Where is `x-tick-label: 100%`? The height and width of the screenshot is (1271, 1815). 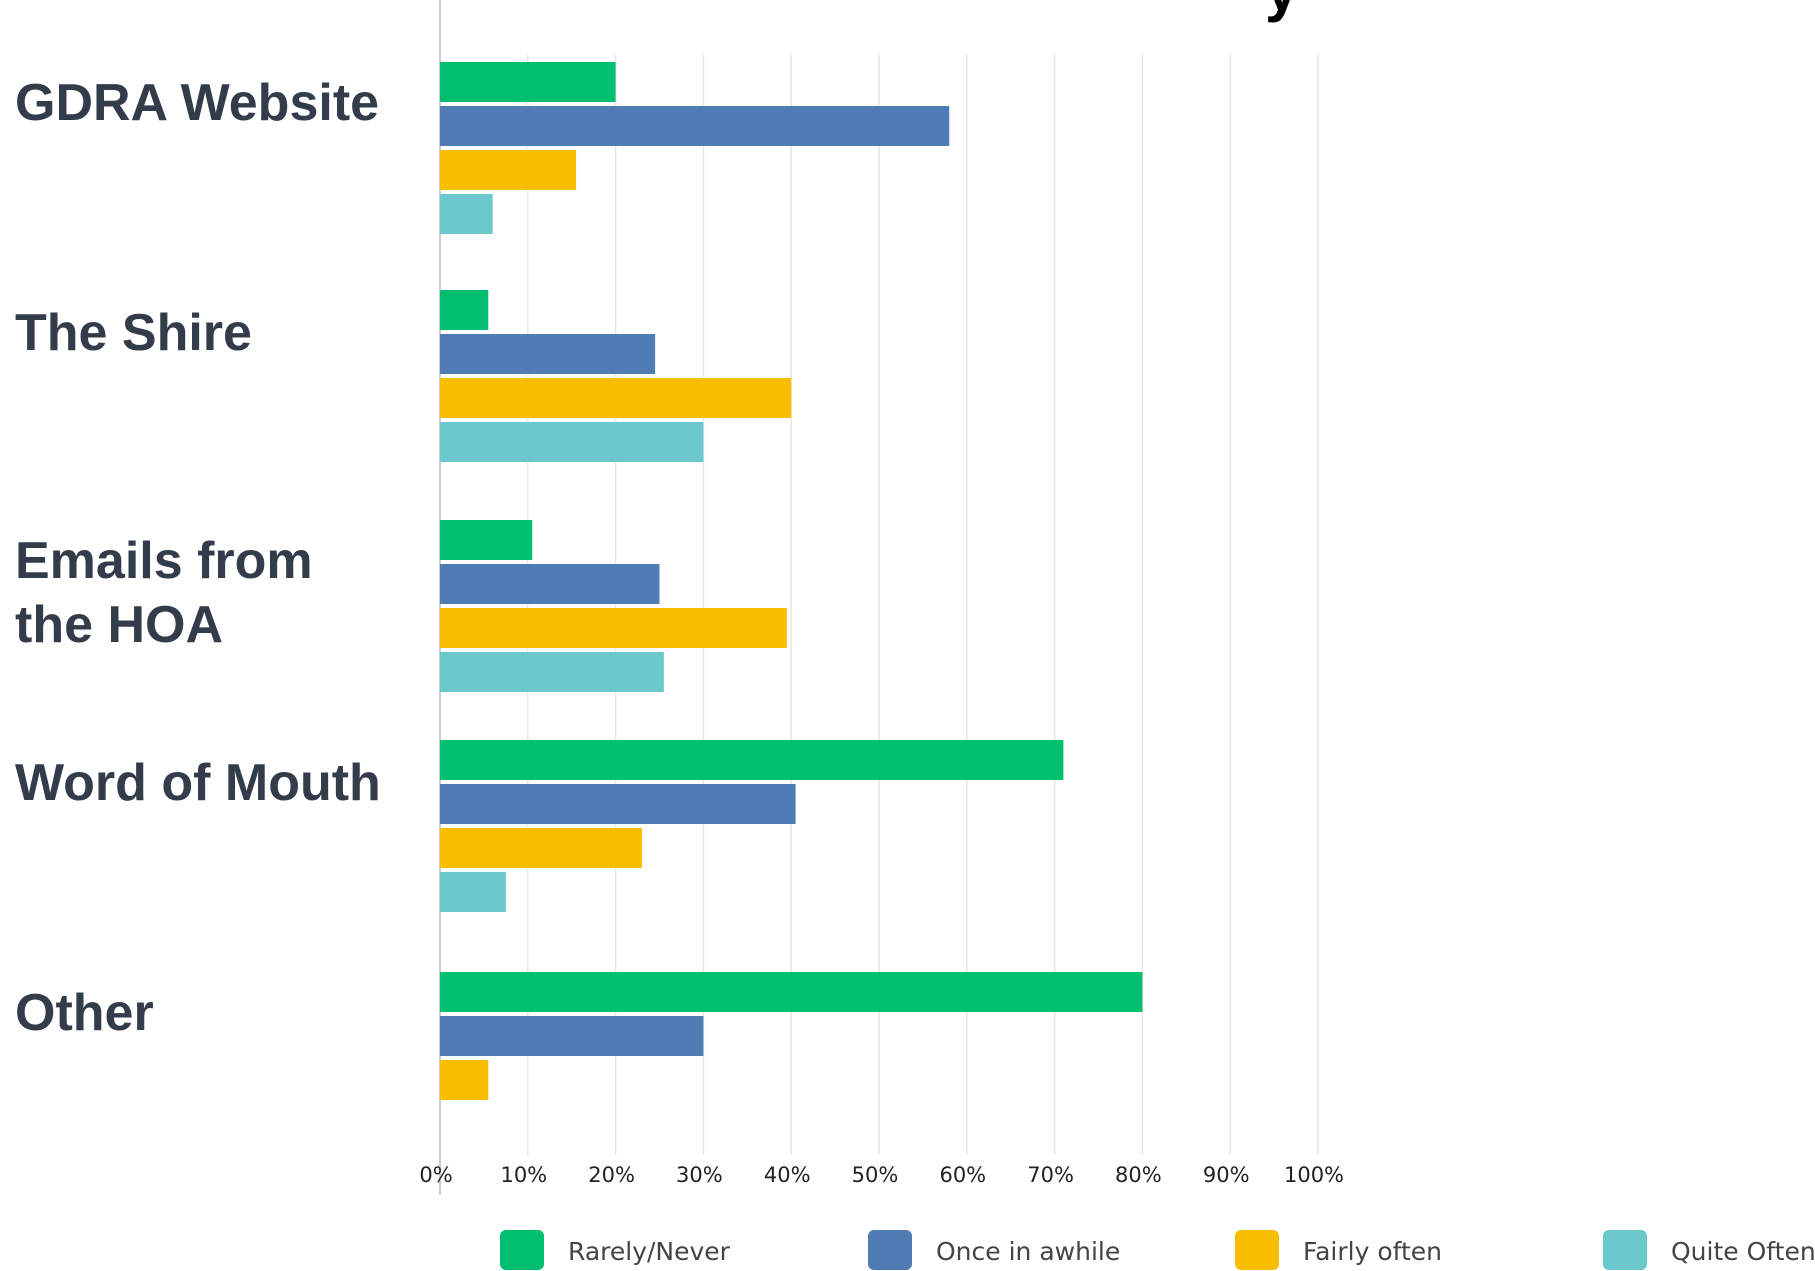
x-tick-label: 100% is located at coordinates (1314, 1175).